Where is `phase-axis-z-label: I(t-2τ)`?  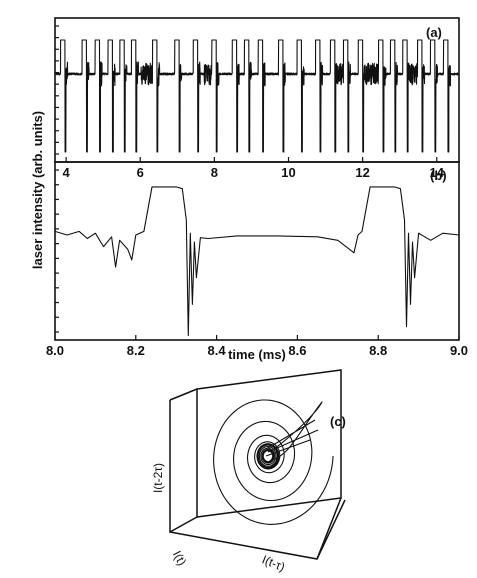 phase-axis-z-label: I(t-2τ) is located at coordinates (158, 478).